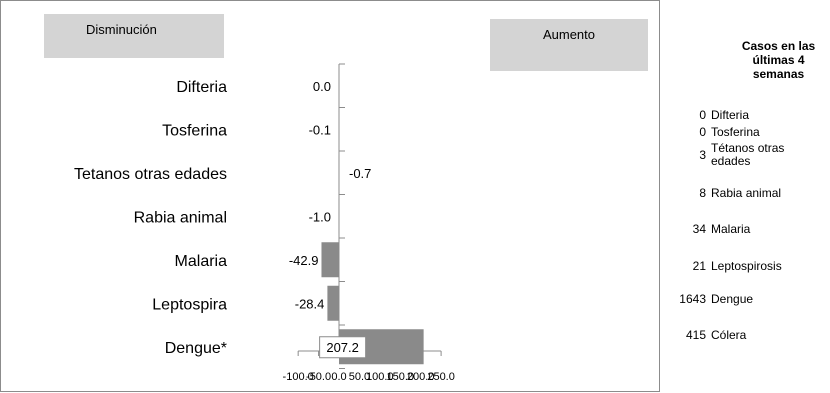 The width and height of the screenshot is (830, 393). What do you see at coordinates (751, 335) in the screenshot?
I see `disease-name: Cólera` at bounding box center [751, 335].